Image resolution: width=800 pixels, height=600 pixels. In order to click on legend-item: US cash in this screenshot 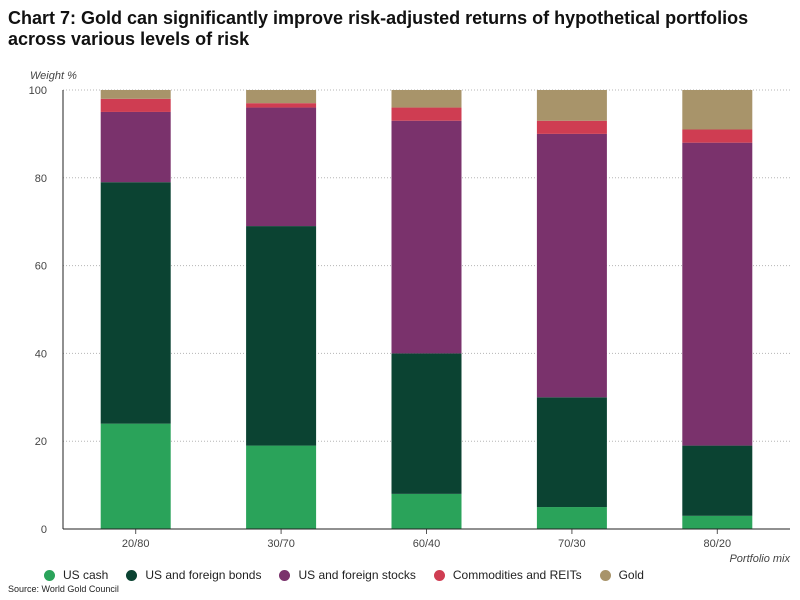, I will do `click(76, 575)`.